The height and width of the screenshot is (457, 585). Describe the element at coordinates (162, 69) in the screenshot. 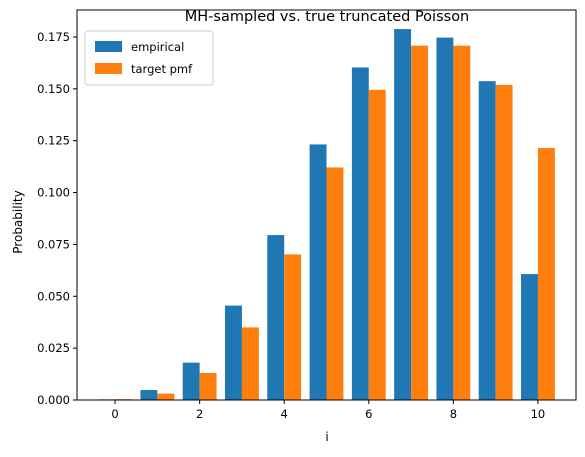

I see `legend-label-target-pmf: target pmf` at that location.